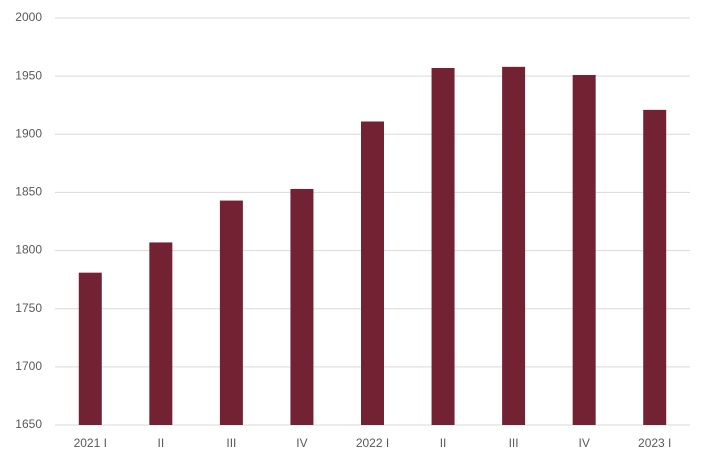 The height and width of the screenshot is (464, 710). I want to click on y-tick-label: 1800, so click(28, 250).